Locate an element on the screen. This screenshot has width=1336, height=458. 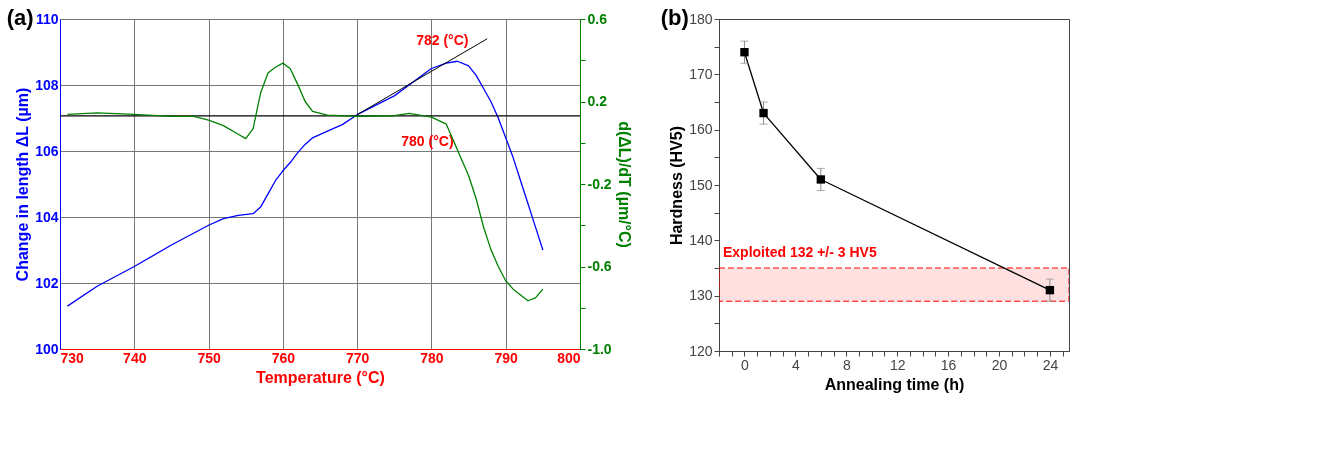
x-tick-label: 0 is located at coordinates (745, 364).